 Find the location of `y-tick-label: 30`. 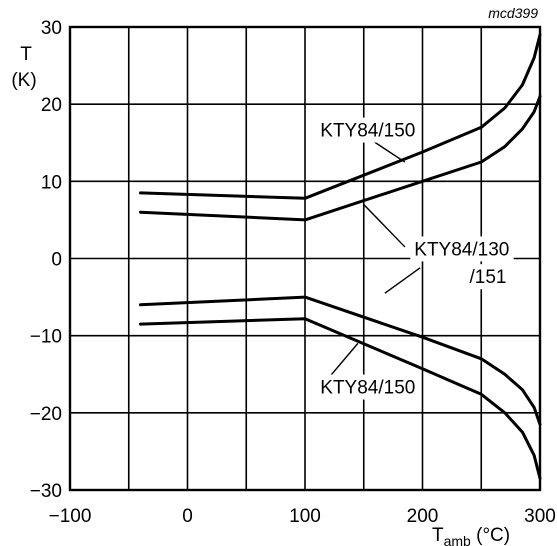

y-tick-label: 30 is located at coordinates (51, 28).